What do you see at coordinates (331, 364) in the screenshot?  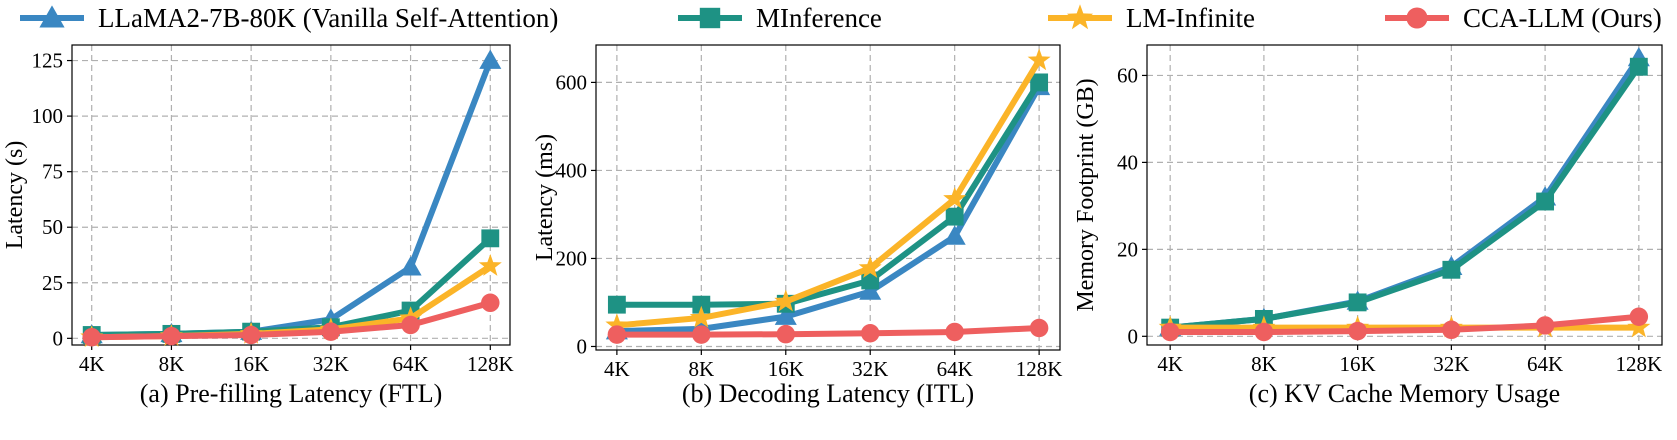 I see `x-tick-label: 32K` at bounding box center [331, 364].